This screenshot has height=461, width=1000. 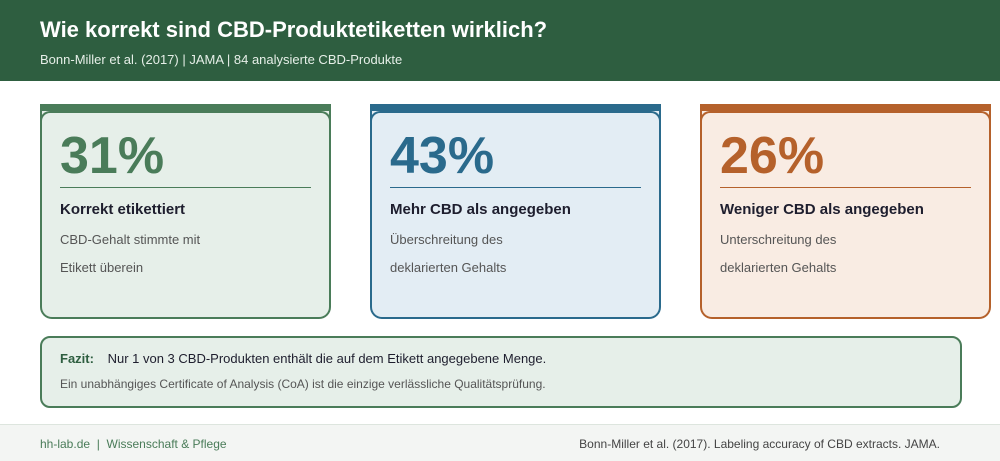 I want to click on stat-value: 43%, so click(x=442, y=156).